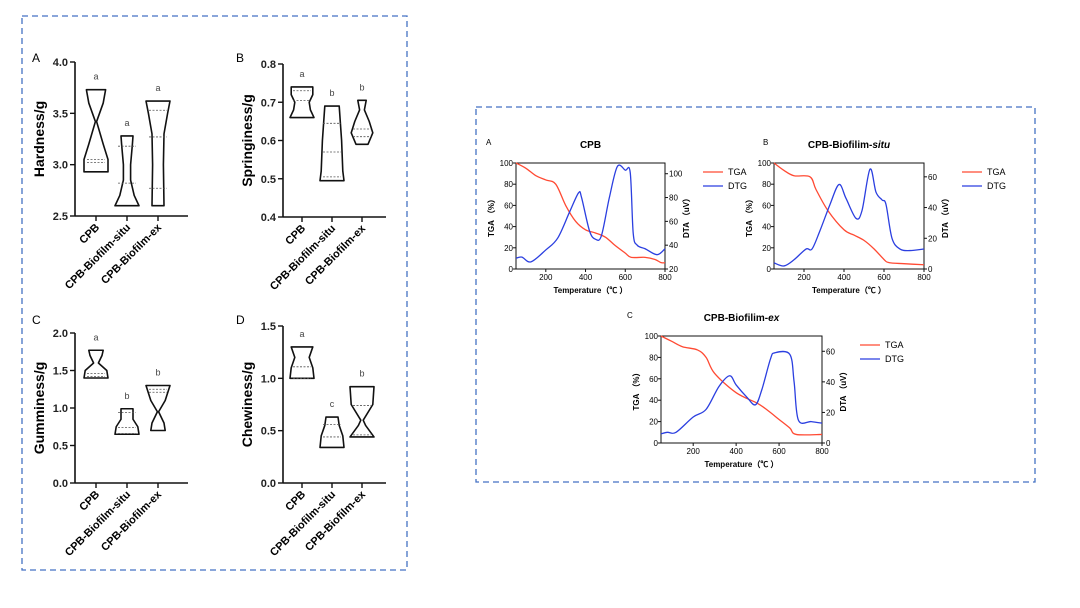 Image resolution: width=1080 pixels, height=608 pixels. I want to click on y-tick-label: 0.4, so click(269, 218).